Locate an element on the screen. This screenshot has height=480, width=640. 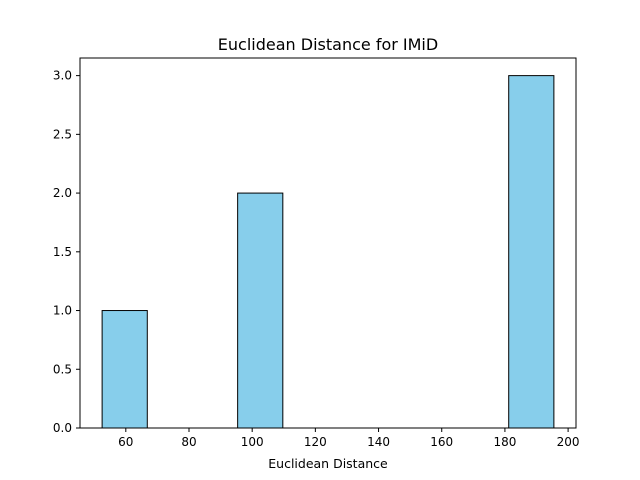
x-tick-label: 60 is located at coordinates (125, 442).